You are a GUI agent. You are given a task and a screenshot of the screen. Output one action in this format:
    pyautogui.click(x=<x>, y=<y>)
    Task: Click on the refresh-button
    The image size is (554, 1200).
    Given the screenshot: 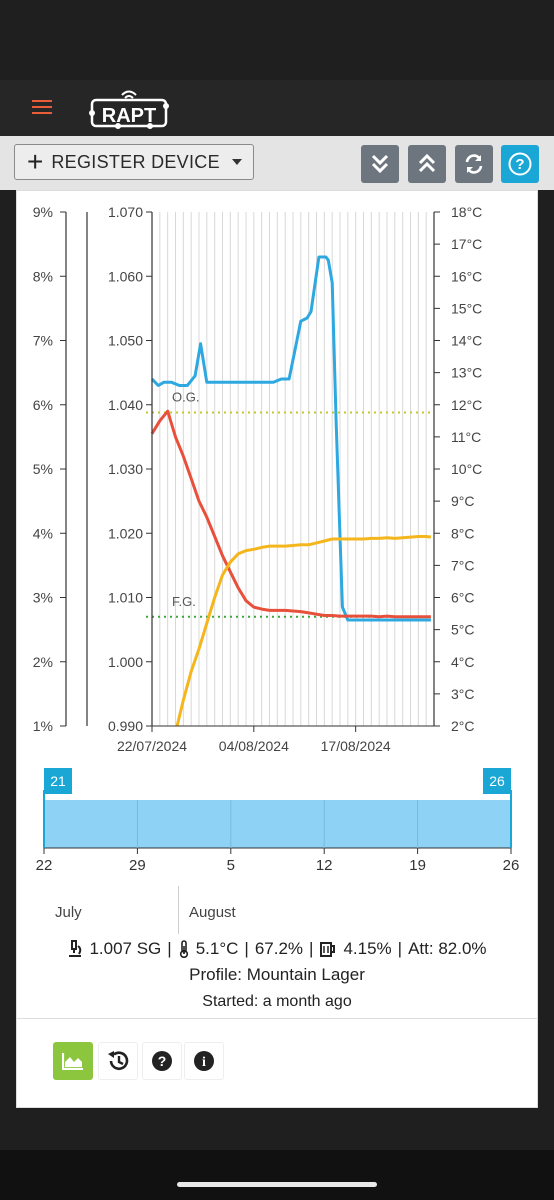 What is the action you would take?
    pyautogui.click(x=474, y=164)
    